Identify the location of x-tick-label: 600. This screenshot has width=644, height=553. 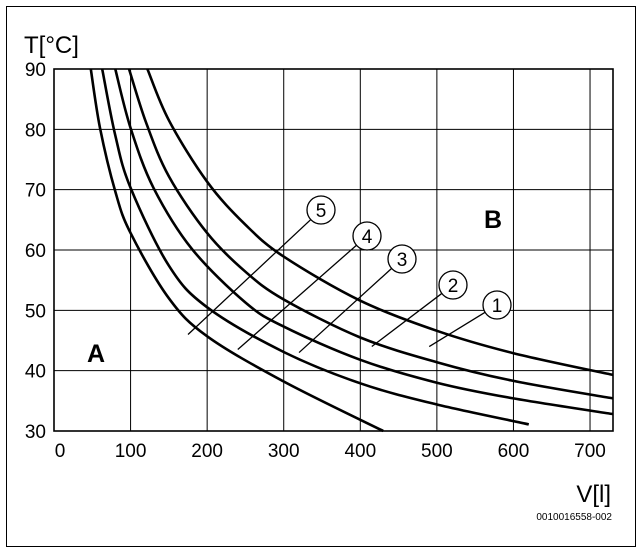
(514, 451).